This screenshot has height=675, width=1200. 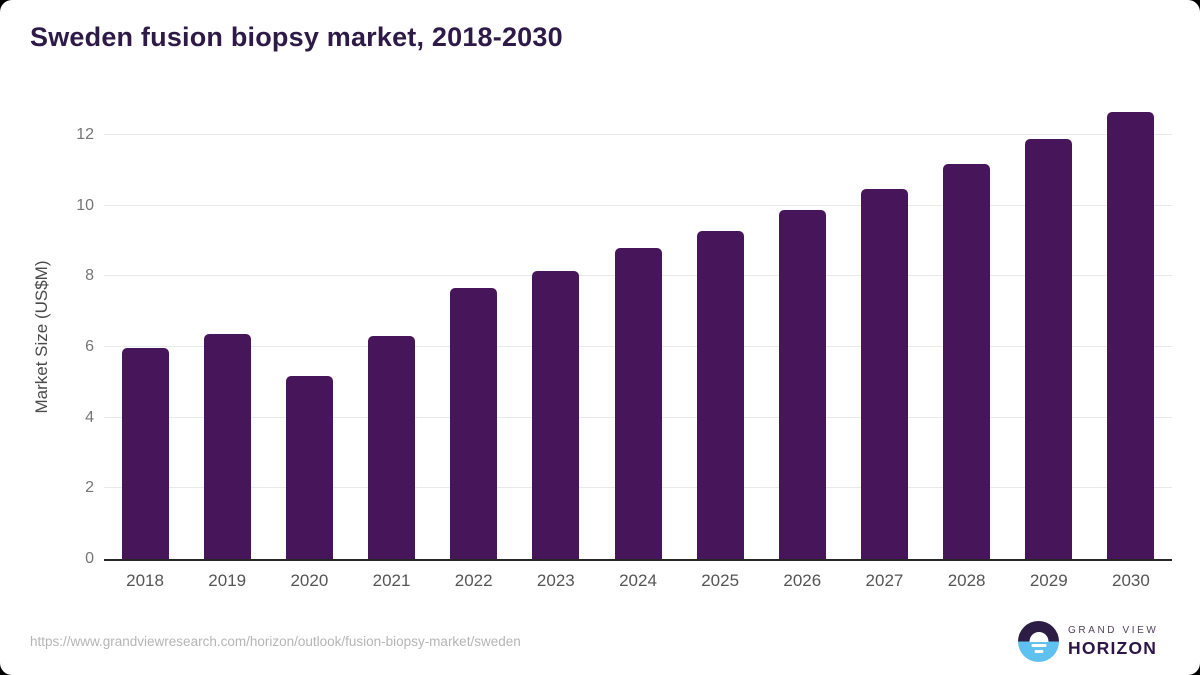 I want to click on x-tick-label-2021: 2021, so click(x=391, y=580).